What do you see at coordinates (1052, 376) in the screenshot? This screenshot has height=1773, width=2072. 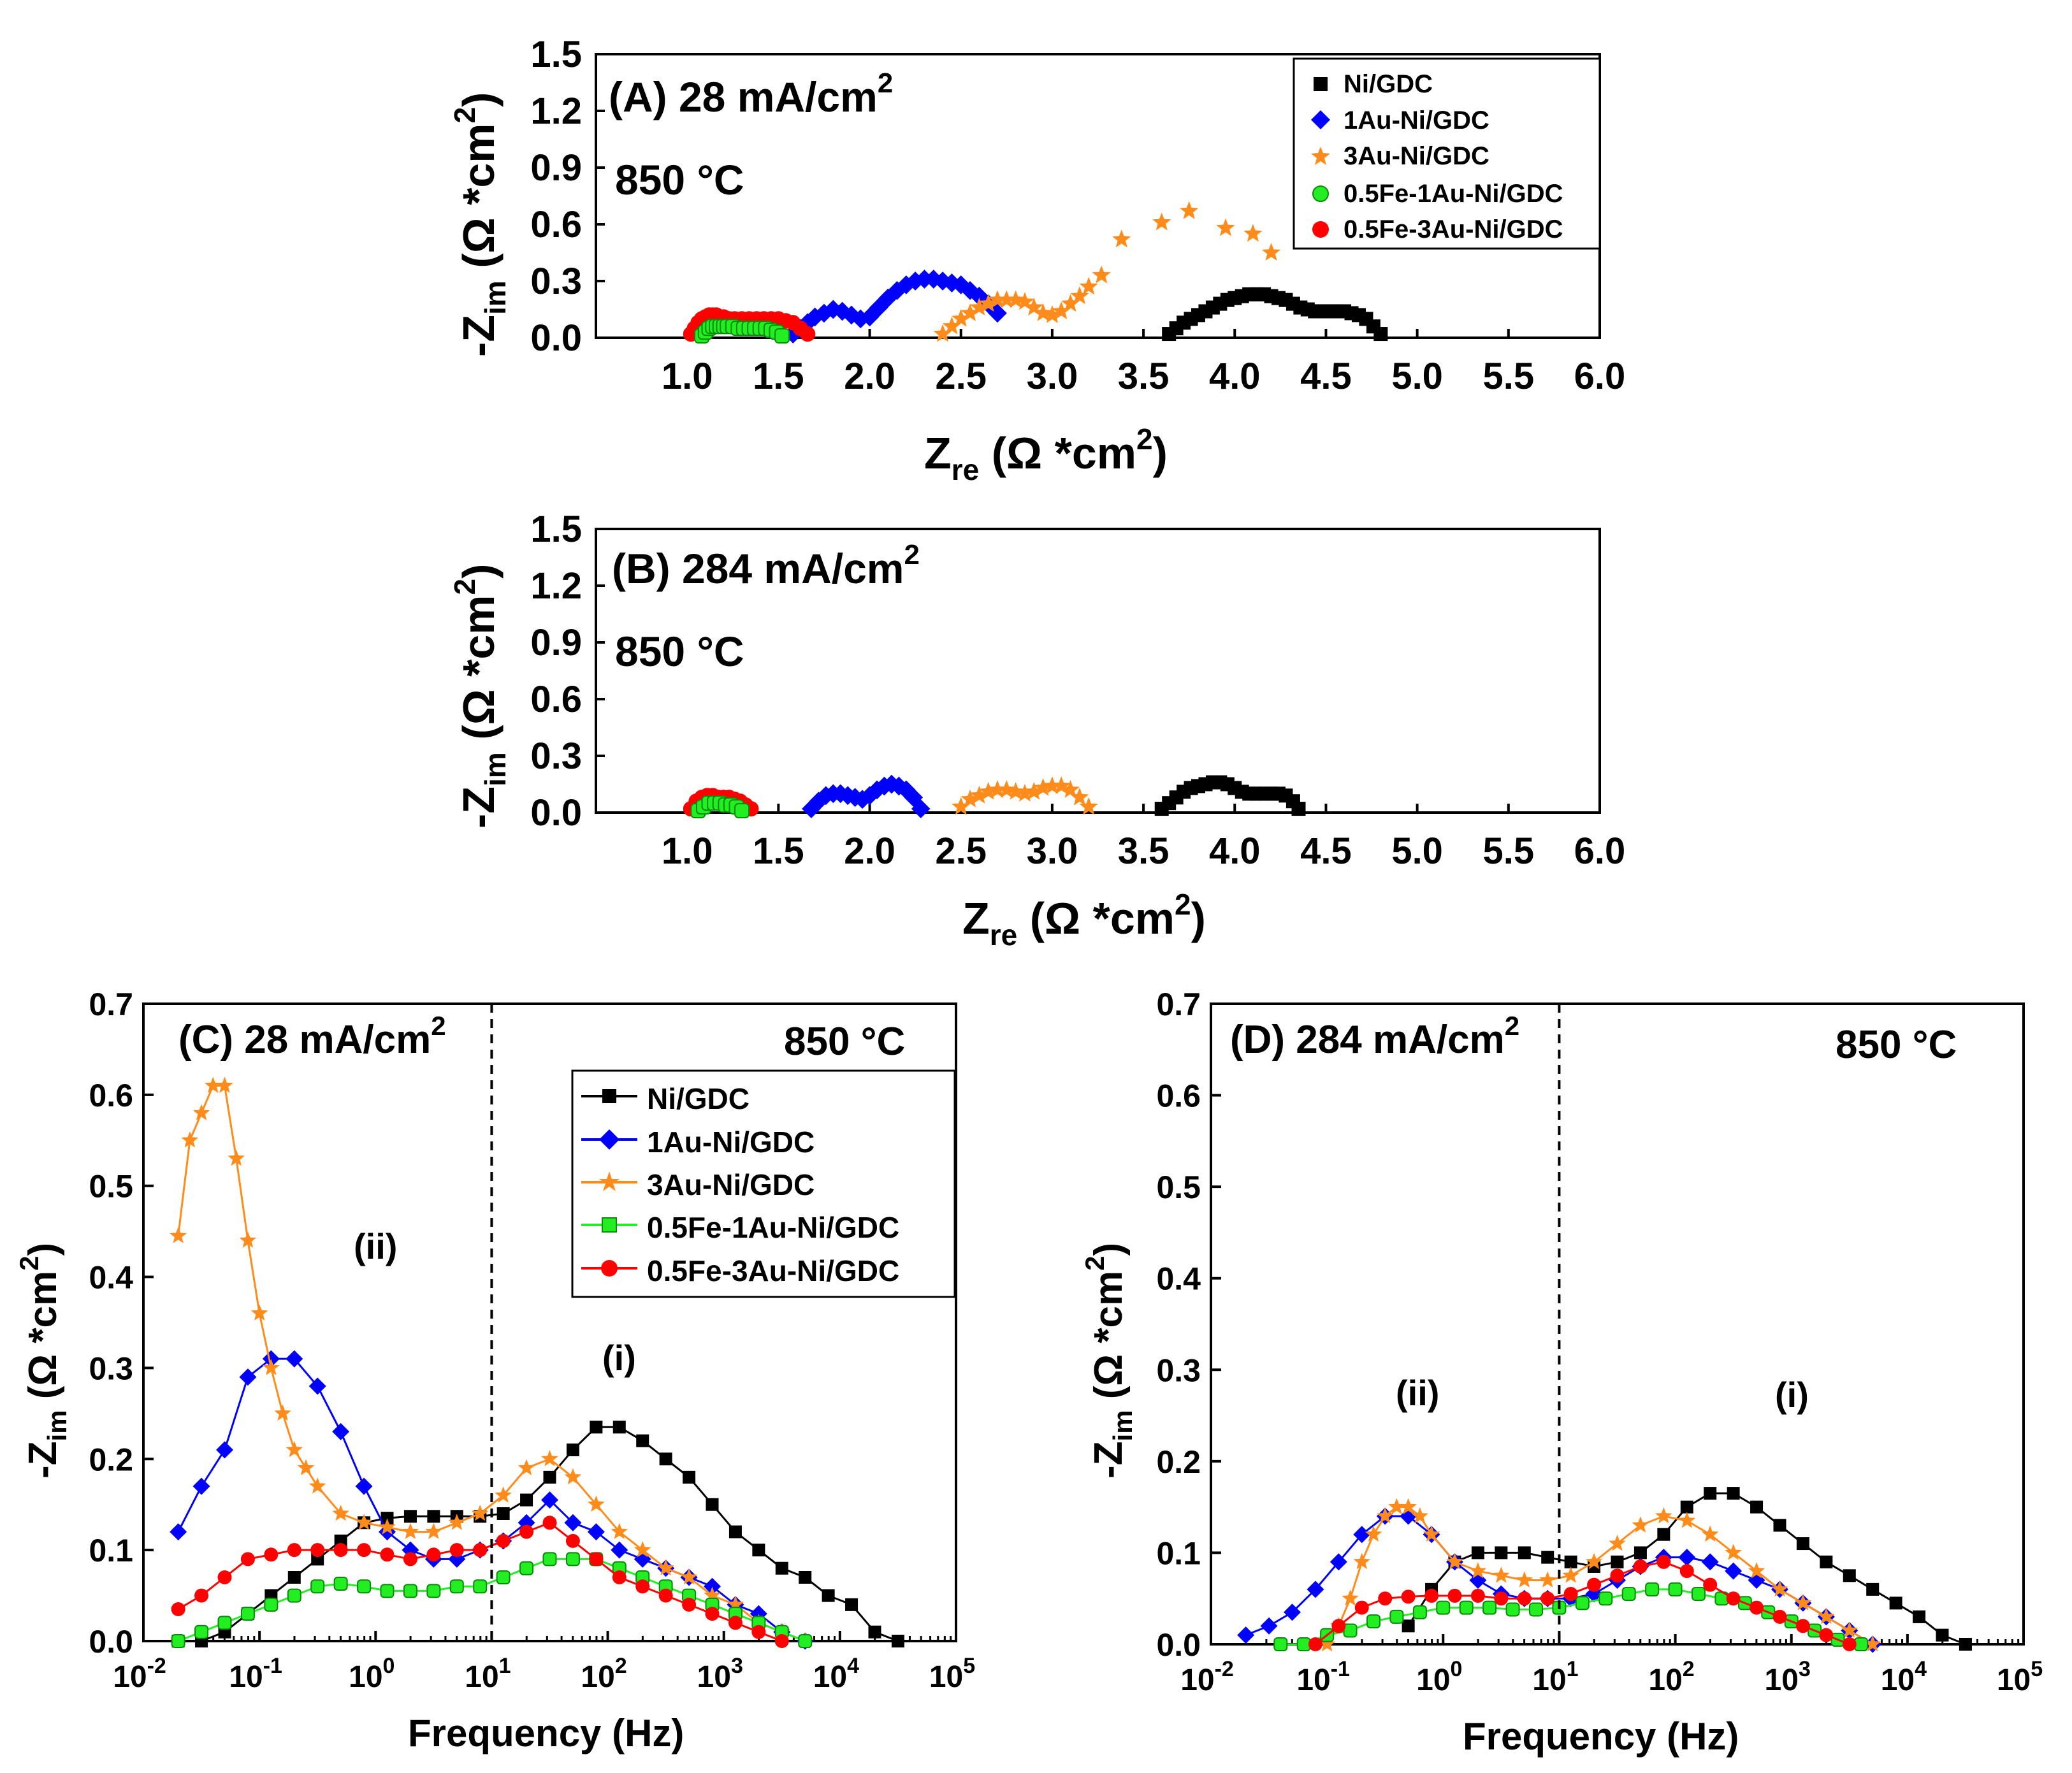 I see `x-tick-label: 3.0` at bounding box center [1052, 376].